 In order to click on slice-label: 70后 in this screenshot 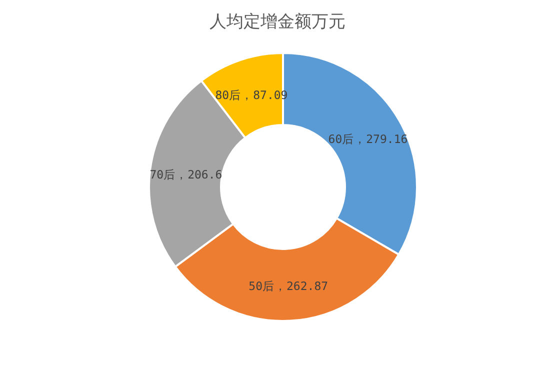, I will do `click(163, 174)`.